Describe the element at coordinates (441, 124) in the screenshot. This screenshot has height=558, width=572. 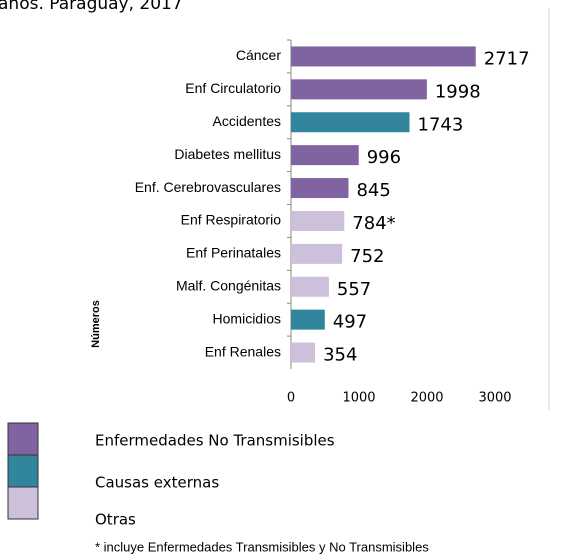
I see `value-label: 1743` at that location.